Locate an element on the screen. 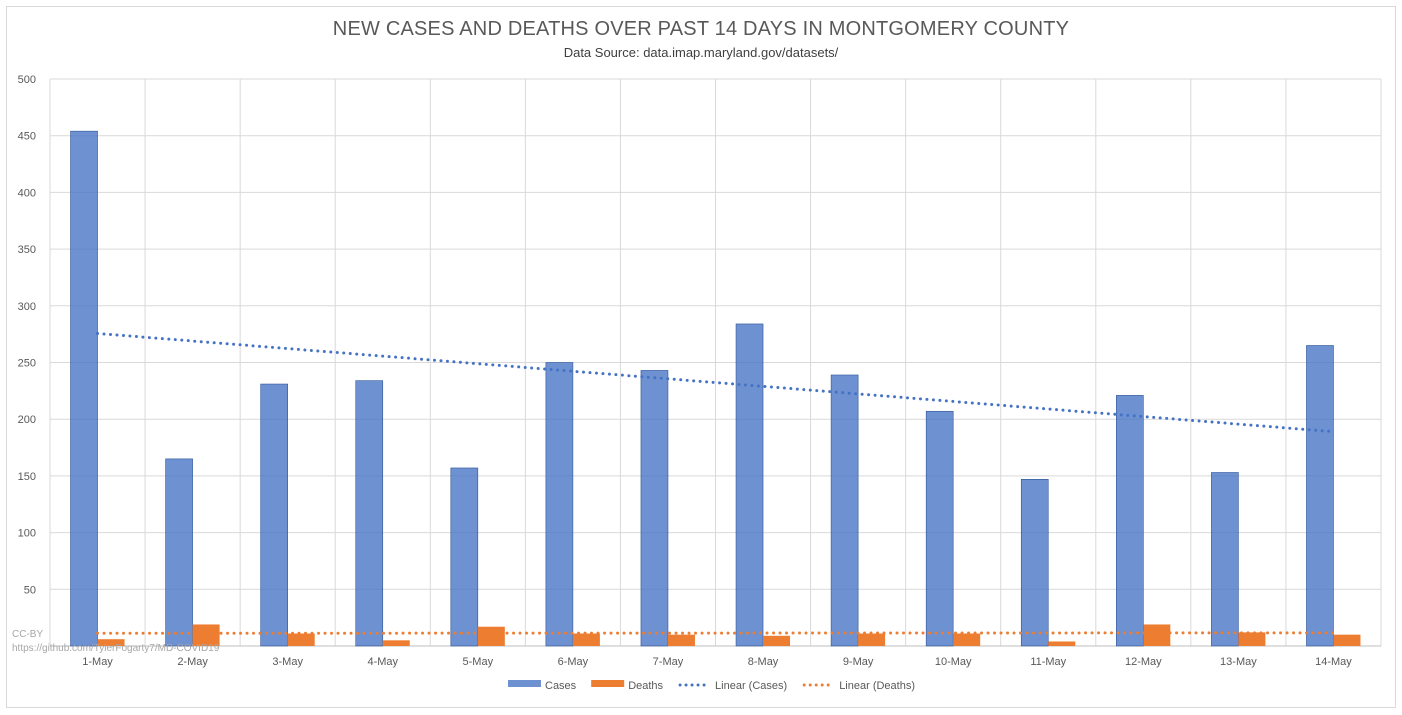 The width and height of the screenshot is (1402, 715). x-tick-label: 4-May is located at coordinates (382, 662).